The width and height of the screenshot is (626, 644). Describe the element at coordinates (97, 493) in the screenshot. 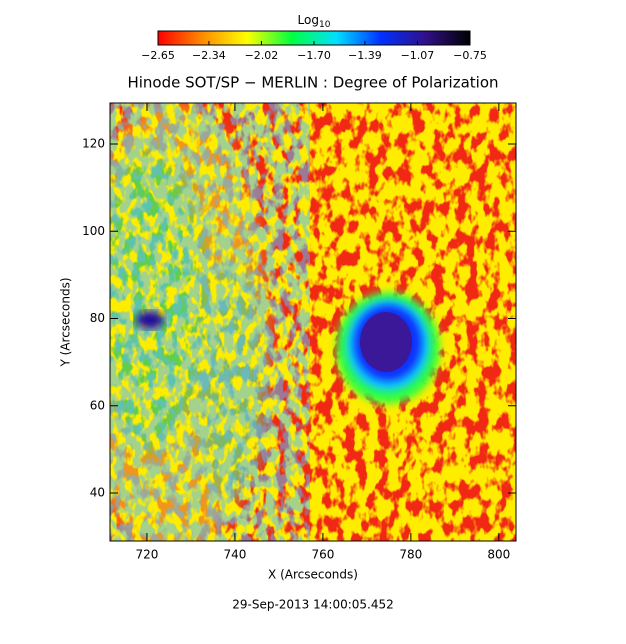

I see `y-tick-label: 40` at that location.